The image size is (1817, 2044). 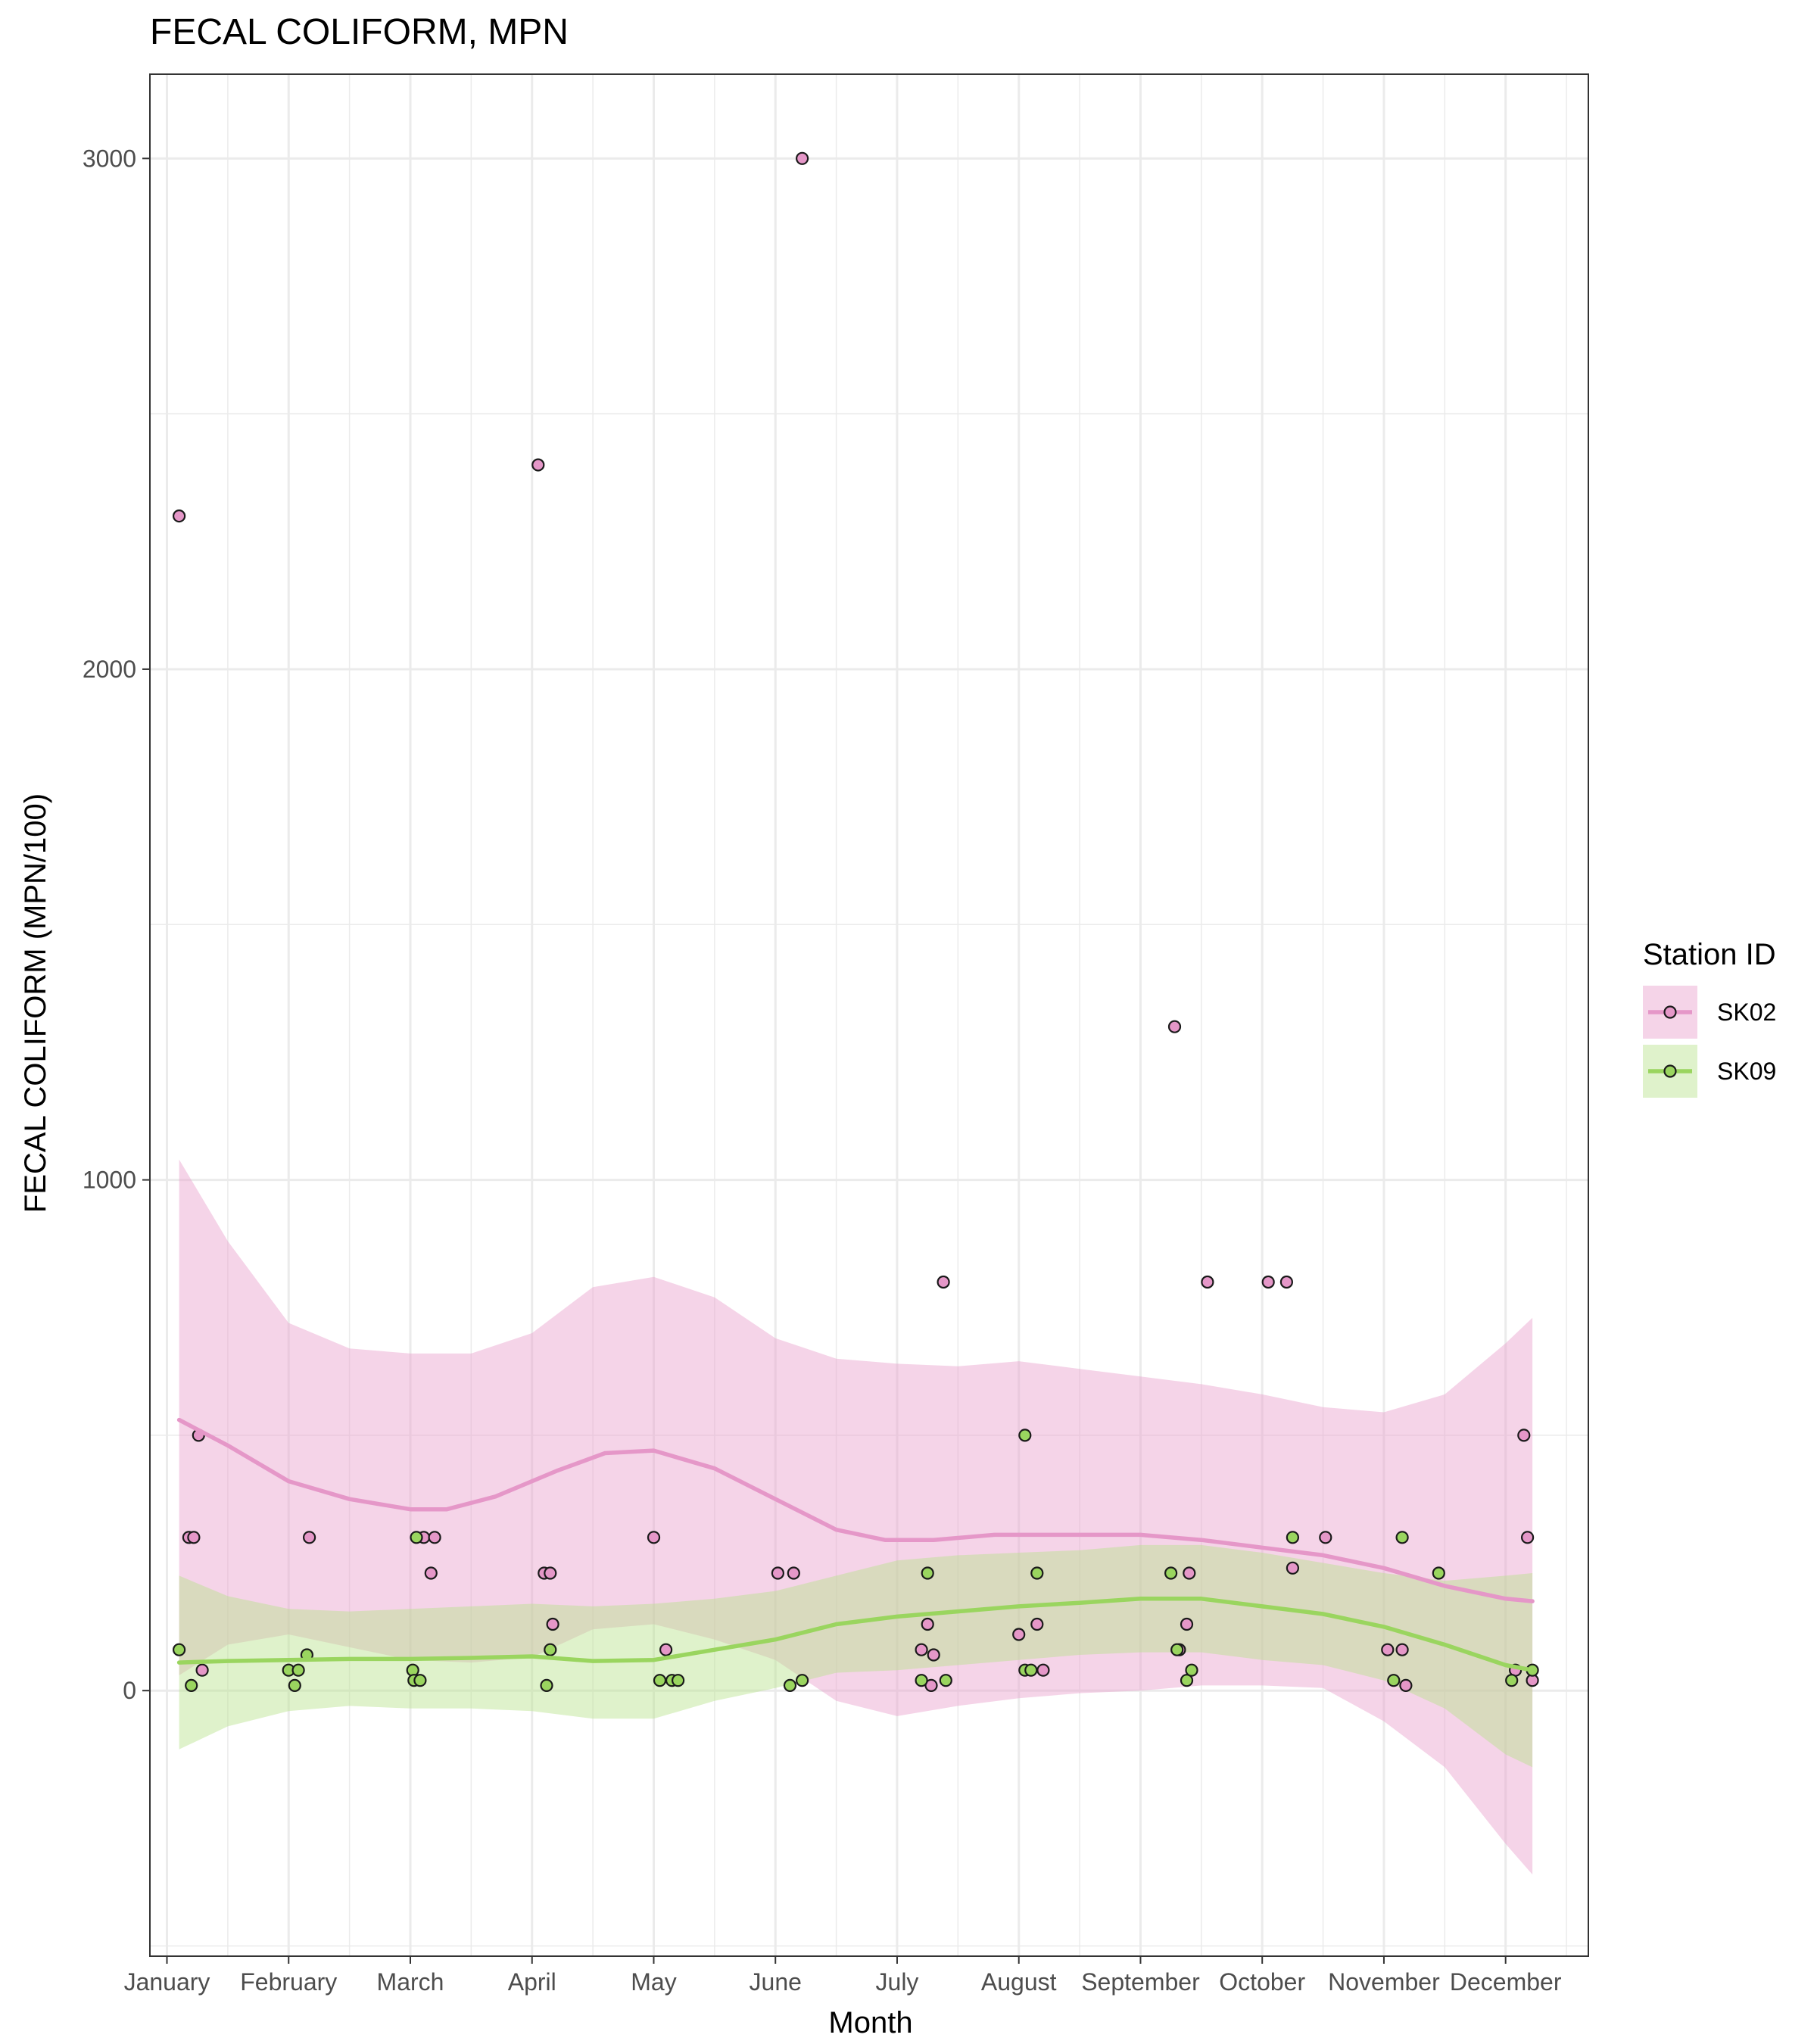 I want to click on y-axis-title: FECAL COLIFORM (MPN/100), so click(x=35, y=1003).